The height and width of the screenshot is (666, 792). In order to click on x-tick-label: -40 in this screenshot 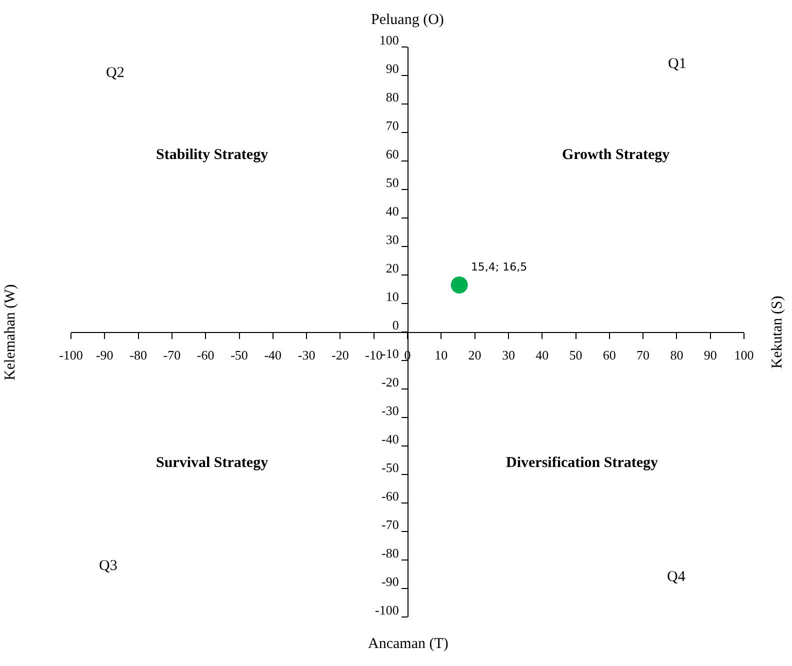, I will do `click(273, 355)`.